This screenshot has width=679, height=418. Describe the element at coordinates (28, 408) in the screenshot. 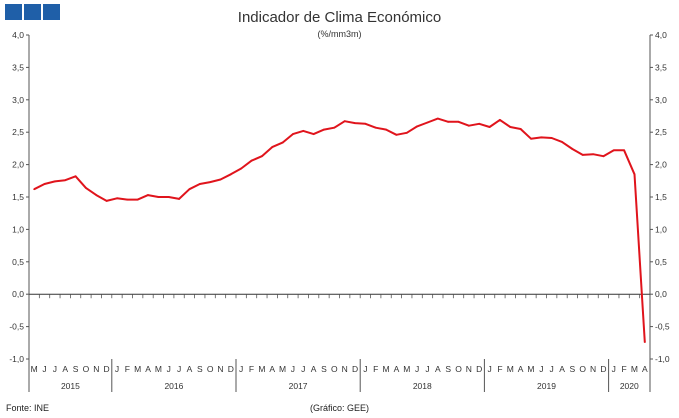

I see `source-note: Fonte: INE` at that location.